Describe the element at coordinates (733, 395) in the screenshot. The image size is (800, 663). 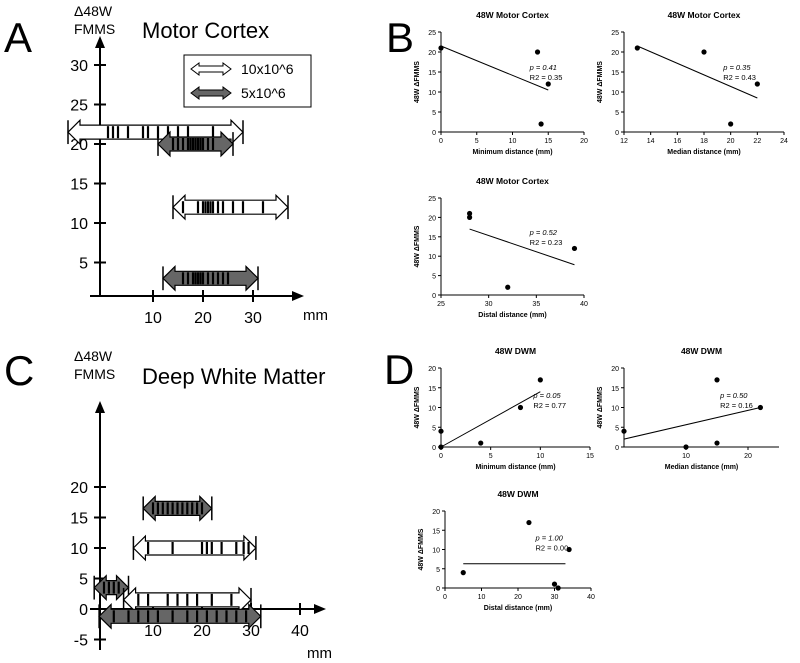
I see `p-value: p = 0.50` at that location.